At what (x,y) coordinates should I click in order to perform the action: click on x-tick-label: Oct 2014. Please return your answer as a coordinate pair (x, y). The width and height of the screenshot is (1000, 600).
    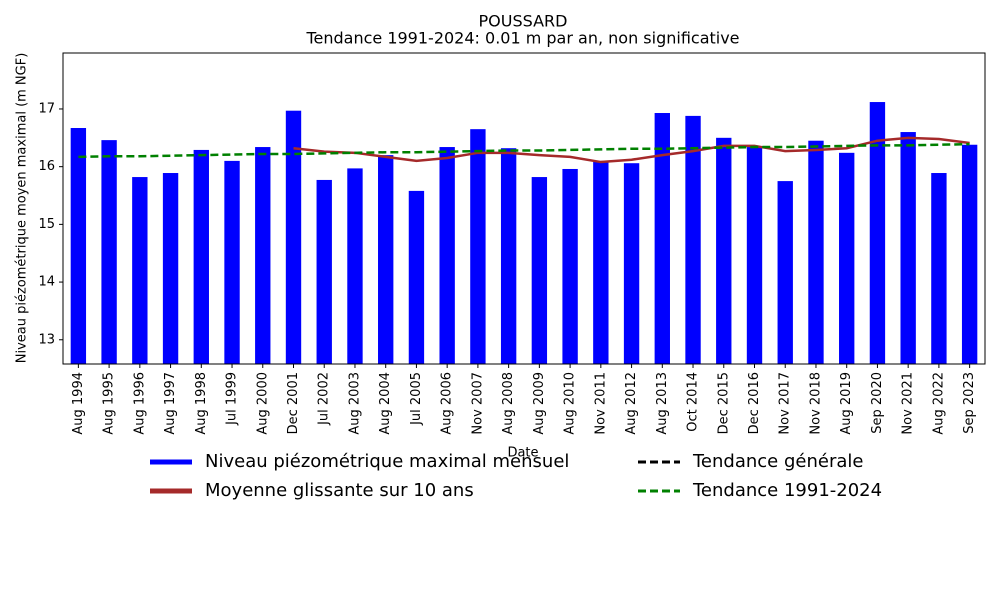
    Looking at the image, I should click on (693, 402).